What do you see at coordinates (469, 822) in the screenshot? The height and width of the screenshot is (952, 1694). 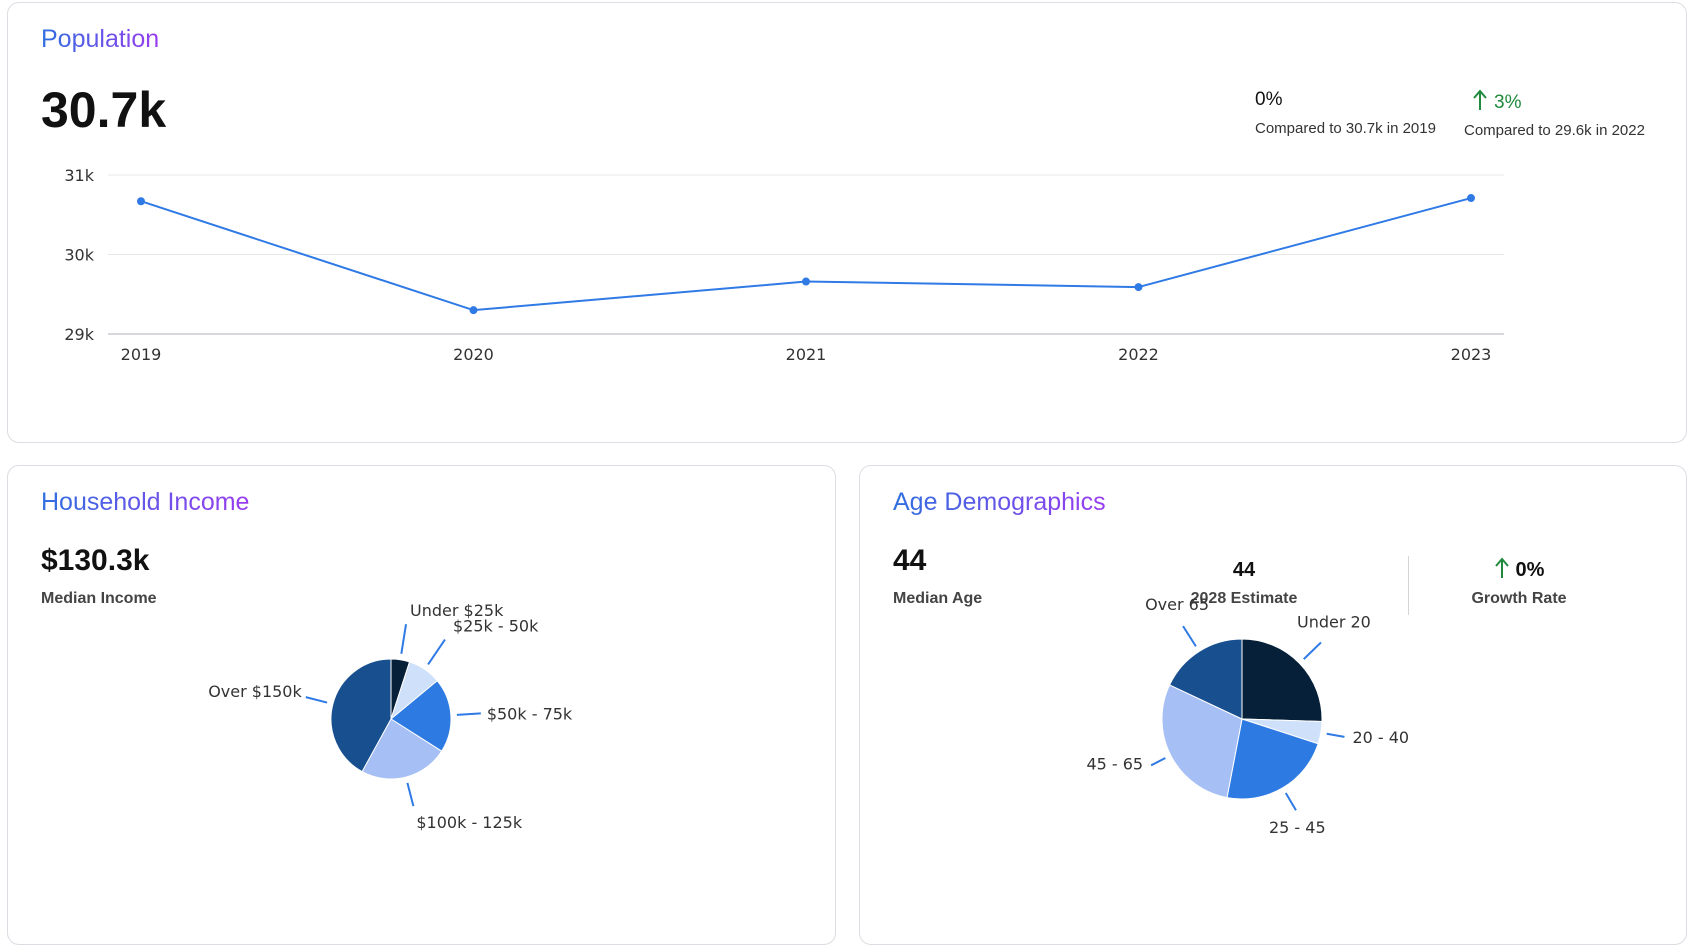 I see `pie-label: $100k - 125k` at bounding box center [469, 822].